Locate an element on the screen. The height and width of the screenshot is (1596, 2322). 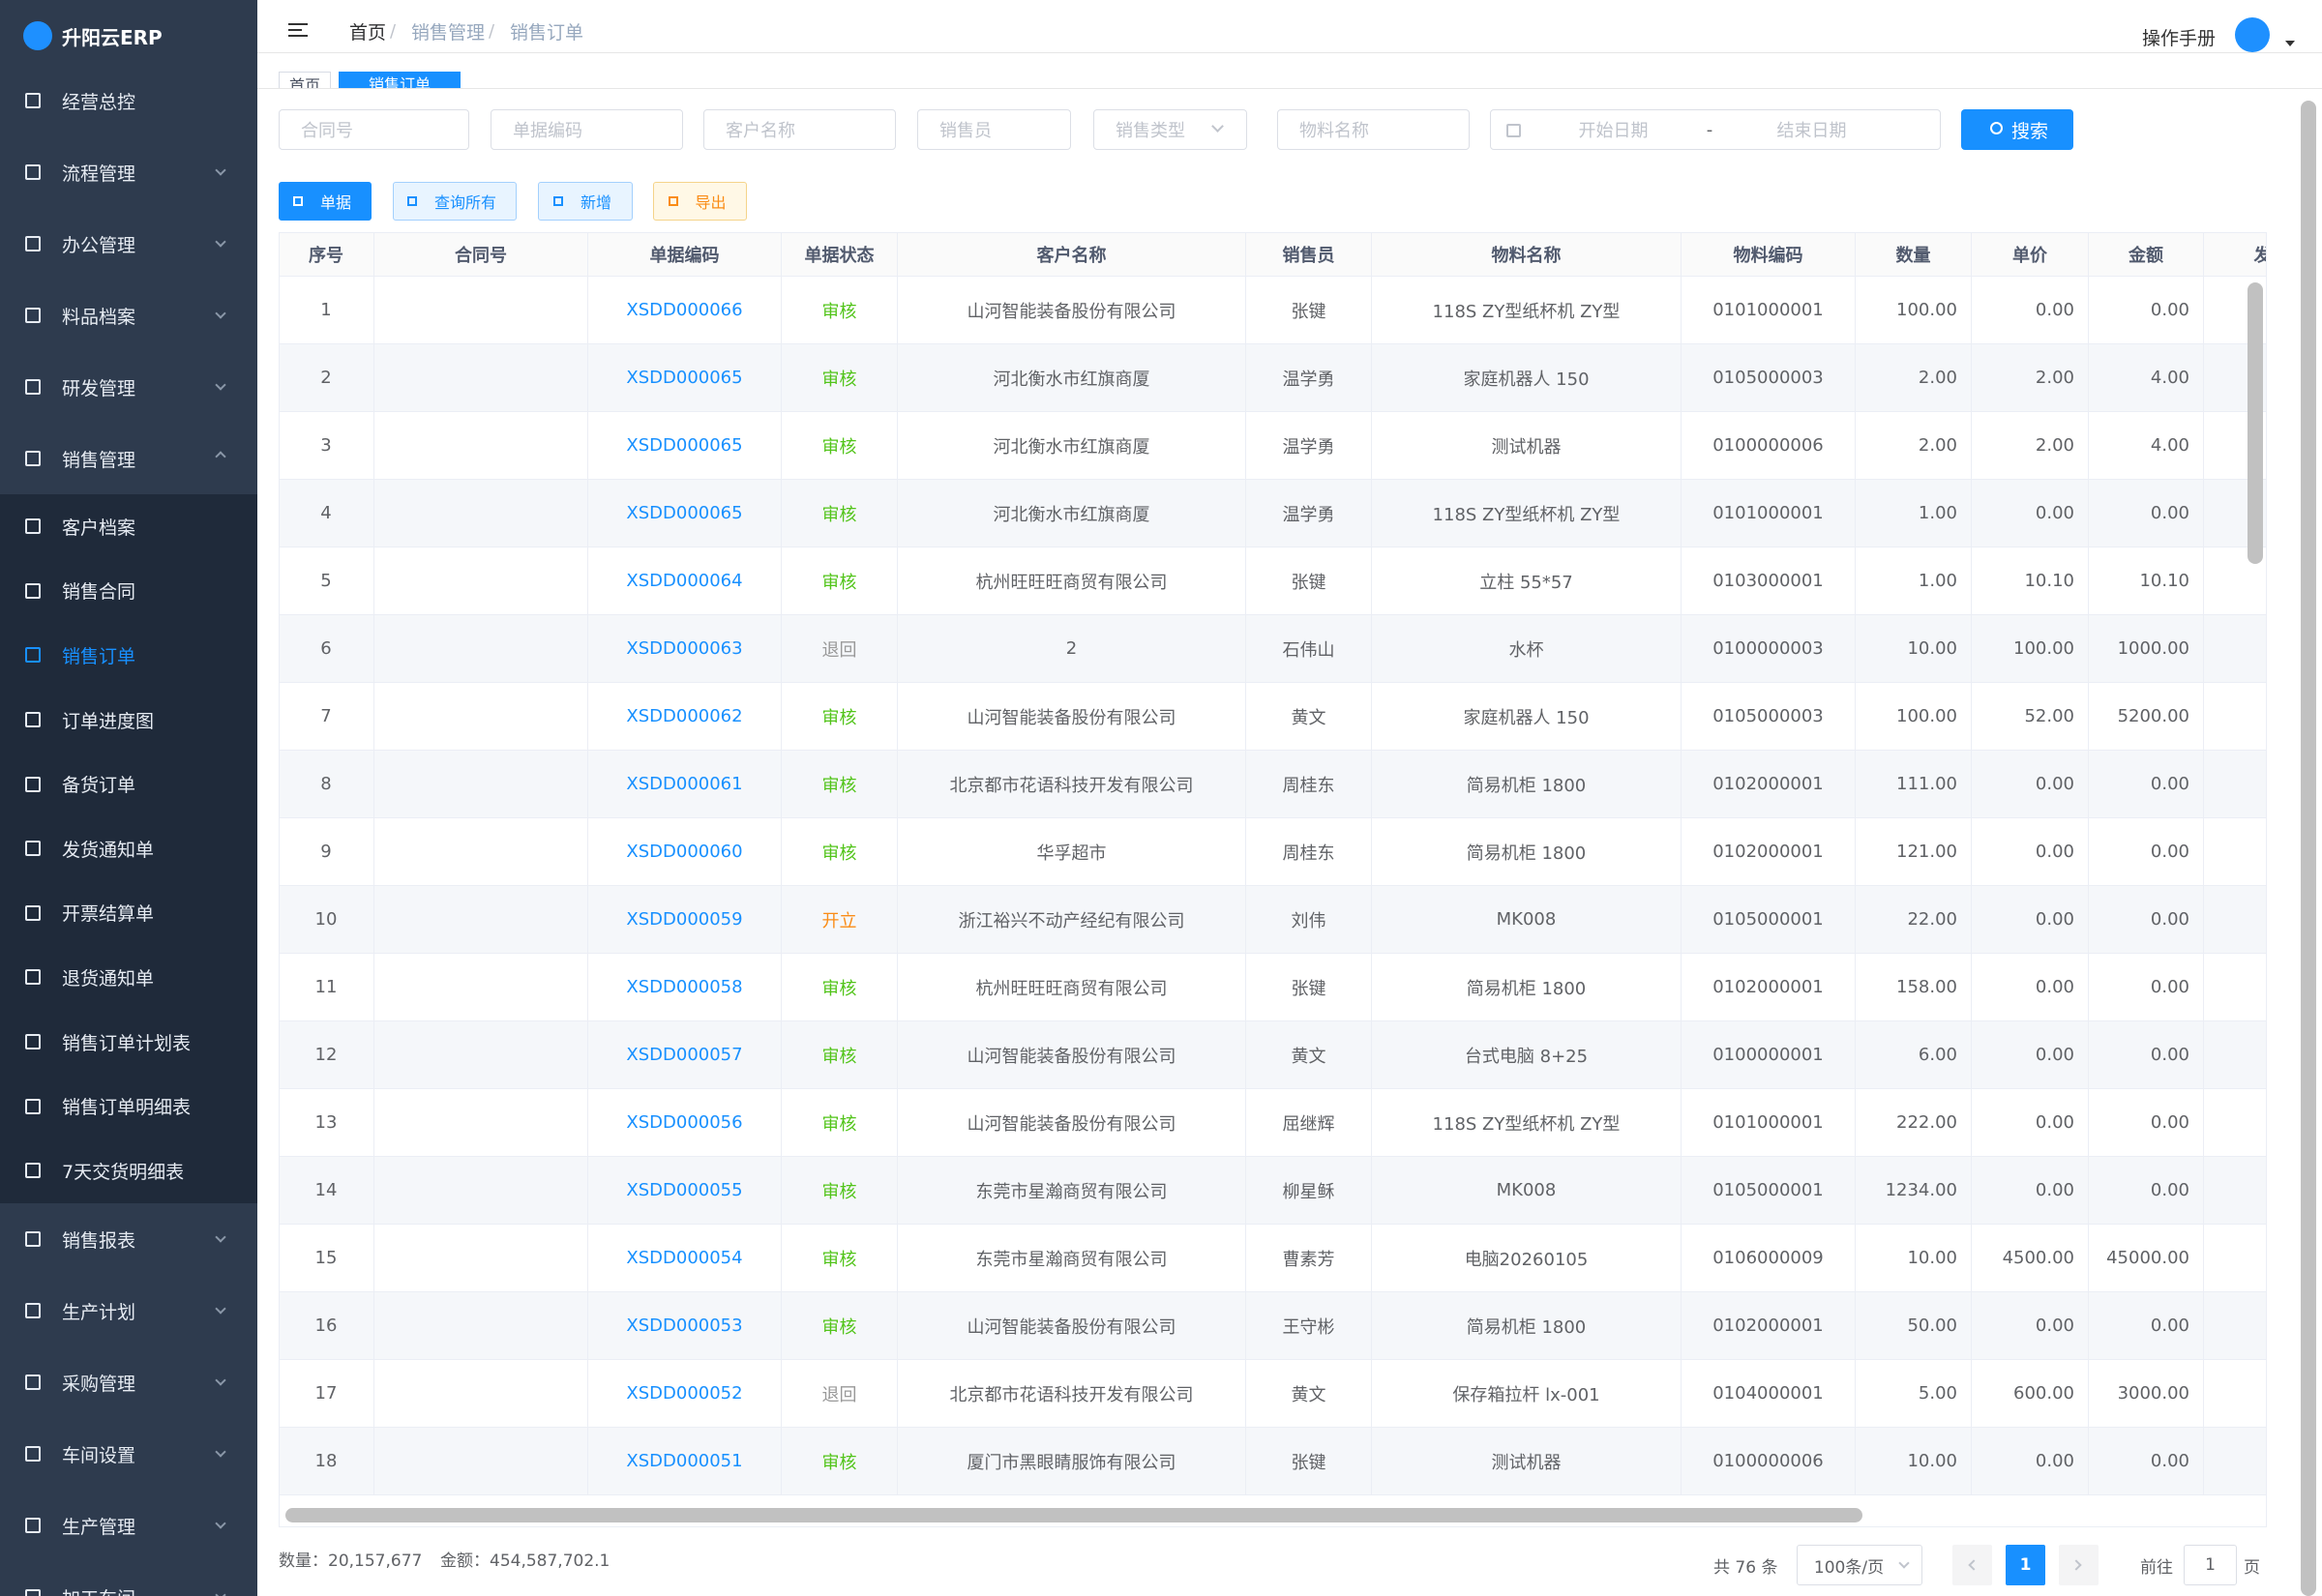
filter-input: 客户名称 is located at coordinates (799, 129).